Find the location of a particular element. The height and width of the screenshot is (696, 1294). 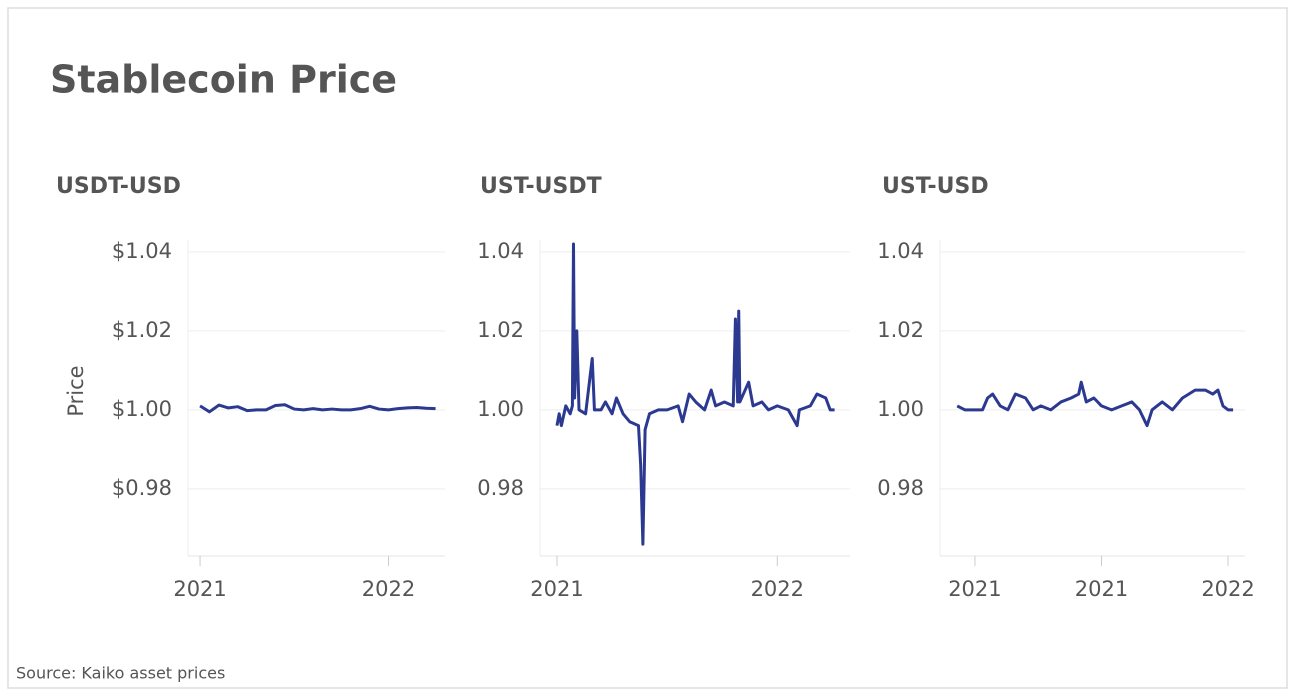

y-tick-label: $1.04 is located at coordinates (142, 251).